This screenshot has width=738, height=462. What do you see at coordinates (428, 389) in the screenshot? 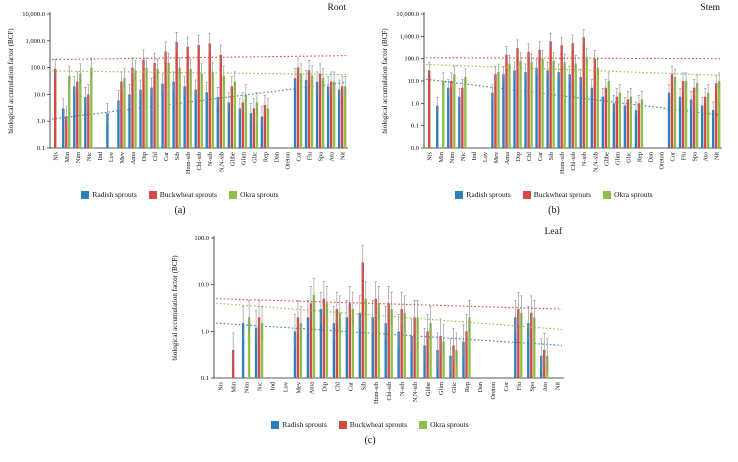
I see `x-tick-label: Glibe` at bounding box center [428, 389].